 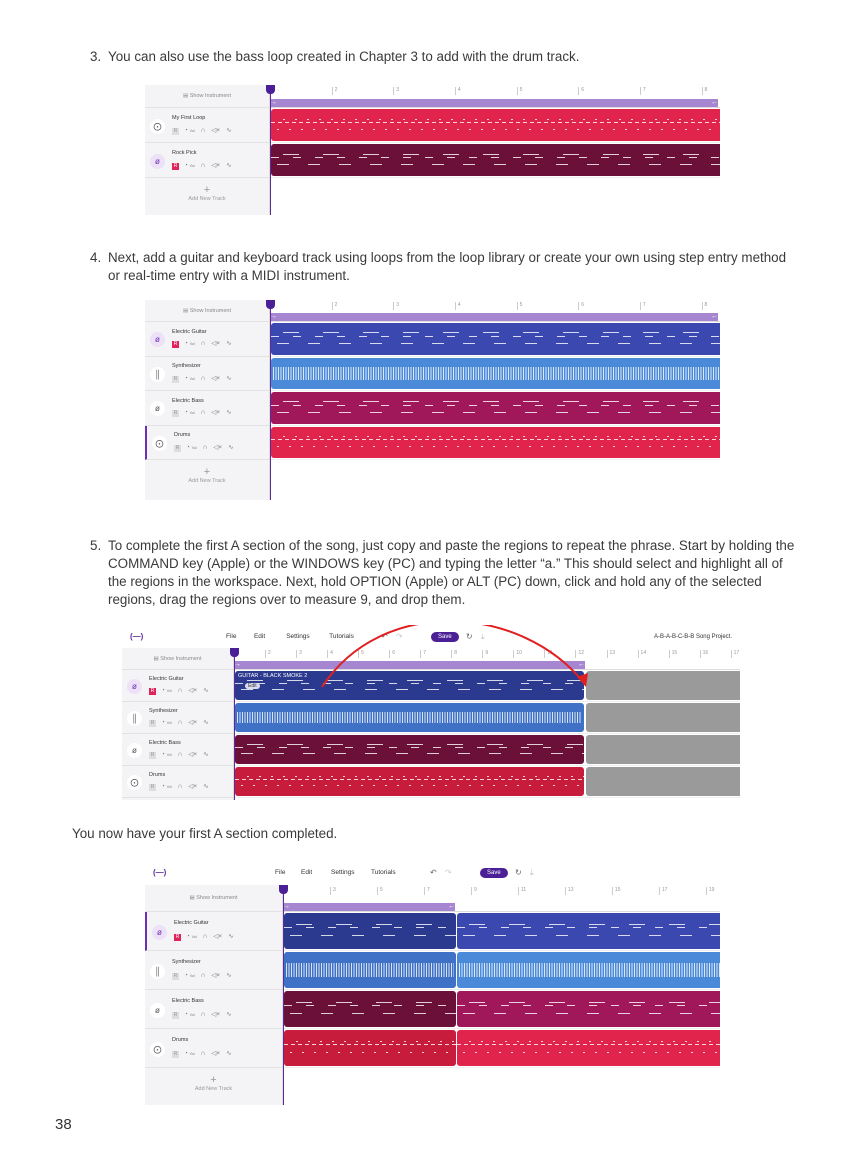 I want to click on track-header: ø Rock Pick R ◔ Vol ∩ ◁× ∿, so click(x=207, y=160).